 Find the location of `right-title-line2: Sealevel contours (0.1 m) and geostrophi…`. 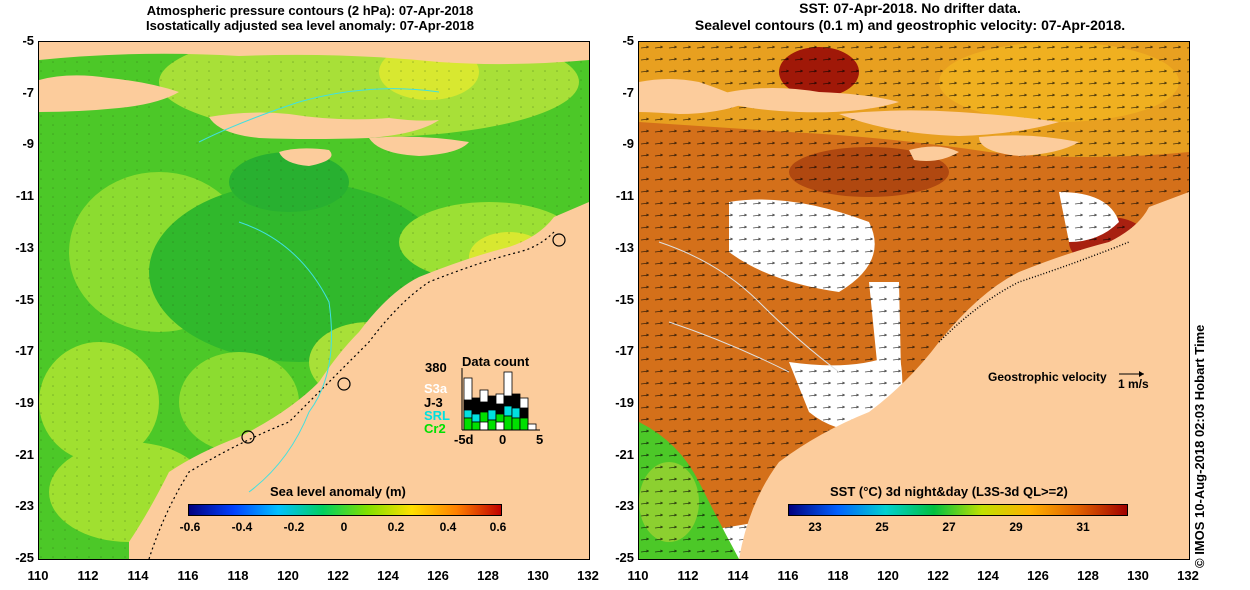

right-title-line2: Sealevel contours (0.1 m) and geostrophi… is located at coordinates (910, 25).